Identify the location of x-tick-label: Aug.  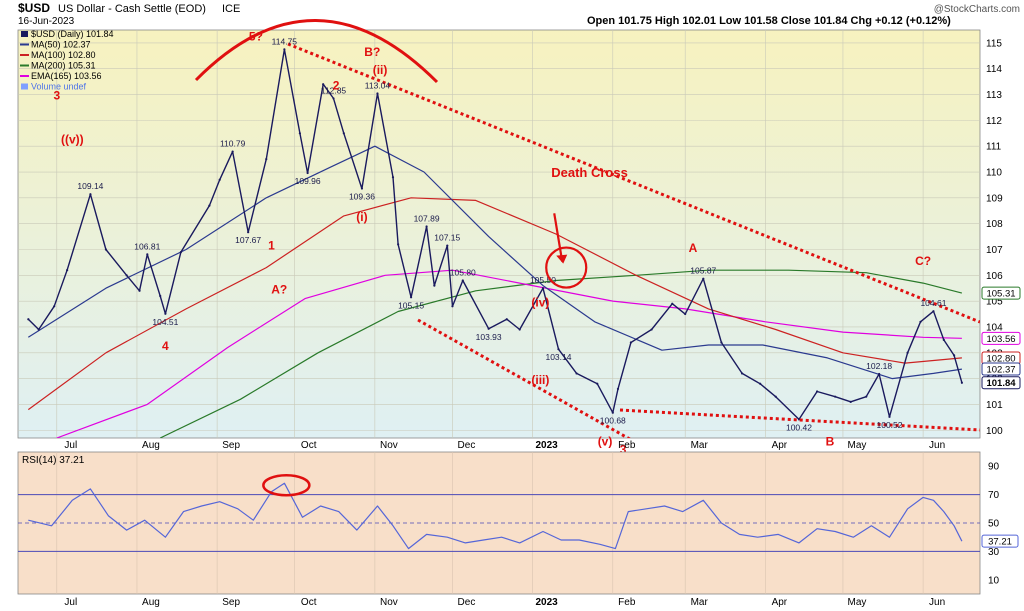
(151, 445).